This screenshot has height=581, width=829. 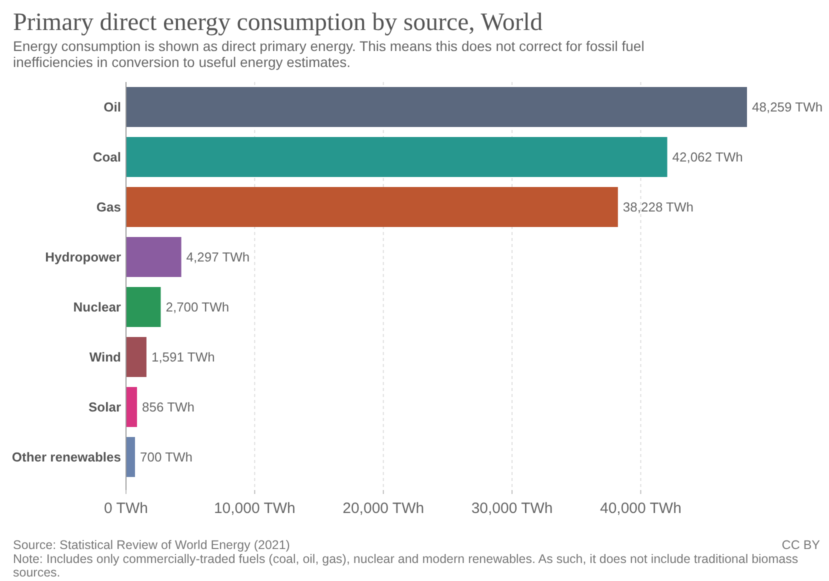 What do you see at coordinates (166, 457) in the screenshot?
I see `data-label: 700 TWh` at bounding box center [166, 457].